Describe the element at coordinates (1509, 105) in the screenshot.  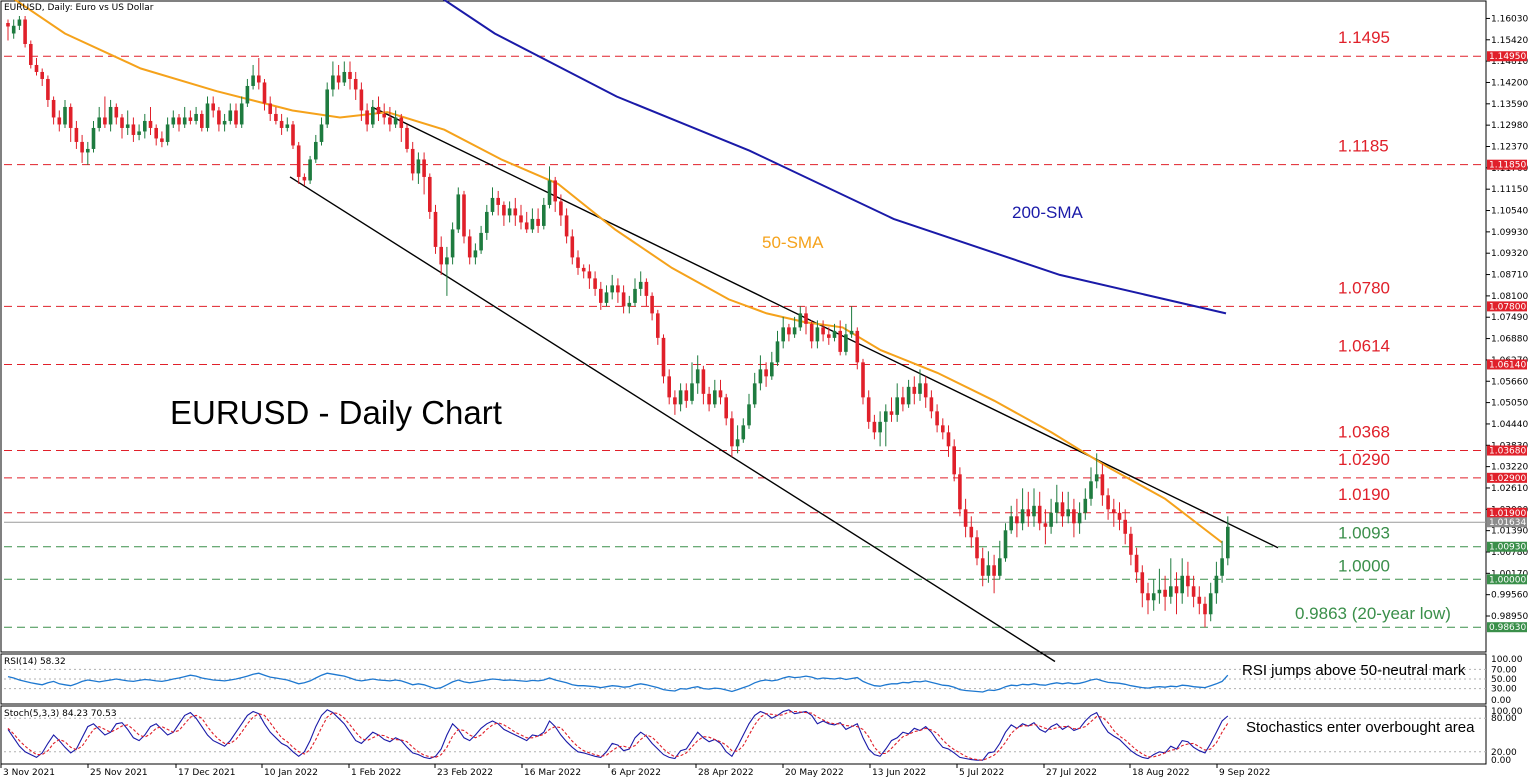
I see `price-tick-label: 1.13590` at that location.